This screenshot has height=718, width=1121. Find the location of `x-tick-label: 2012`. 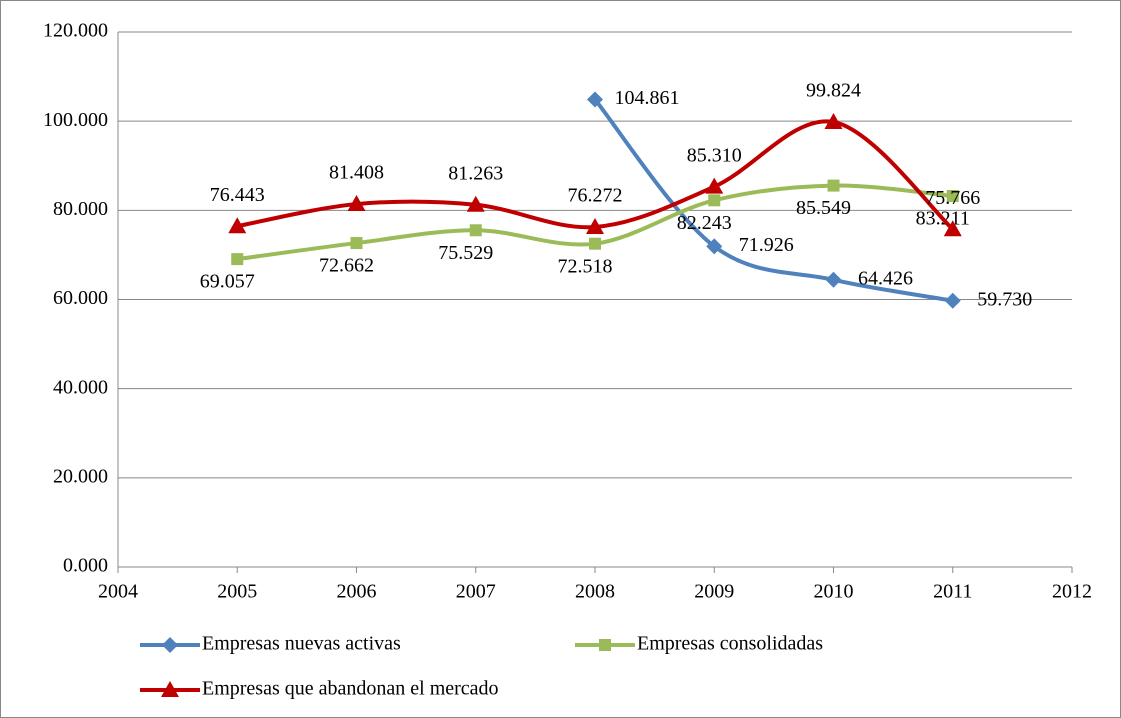

x-tick-label: 2012 is located at coordinates (1072, 592).